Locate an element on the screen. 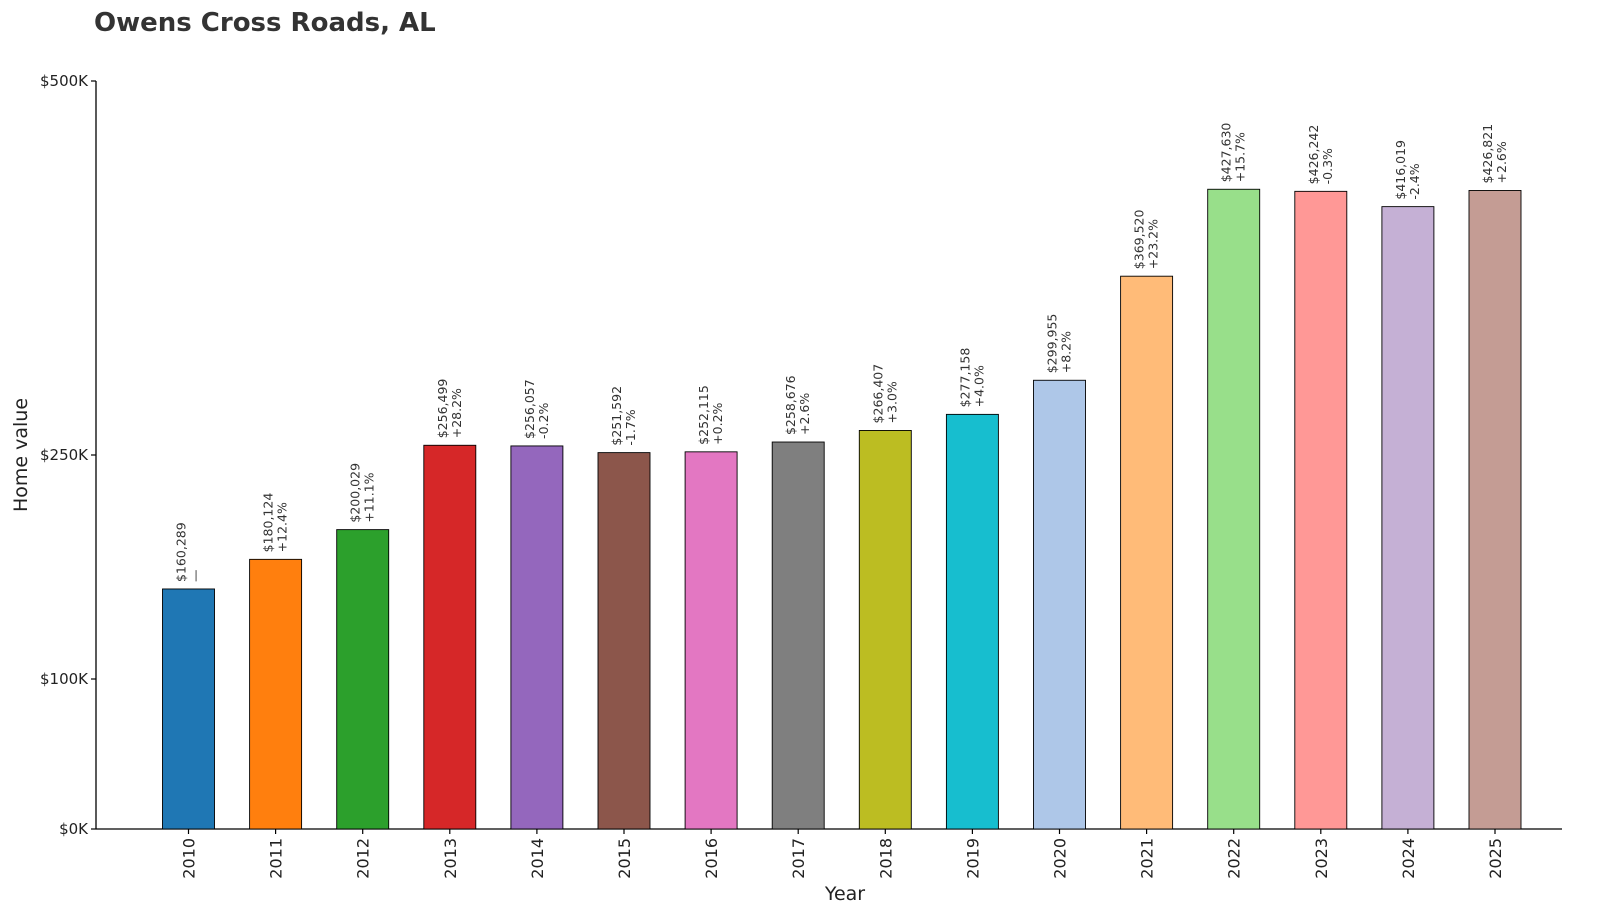 The image size is (1600, 911). x-tick-label-2014: 2014 is located at coordinates (537, 858).